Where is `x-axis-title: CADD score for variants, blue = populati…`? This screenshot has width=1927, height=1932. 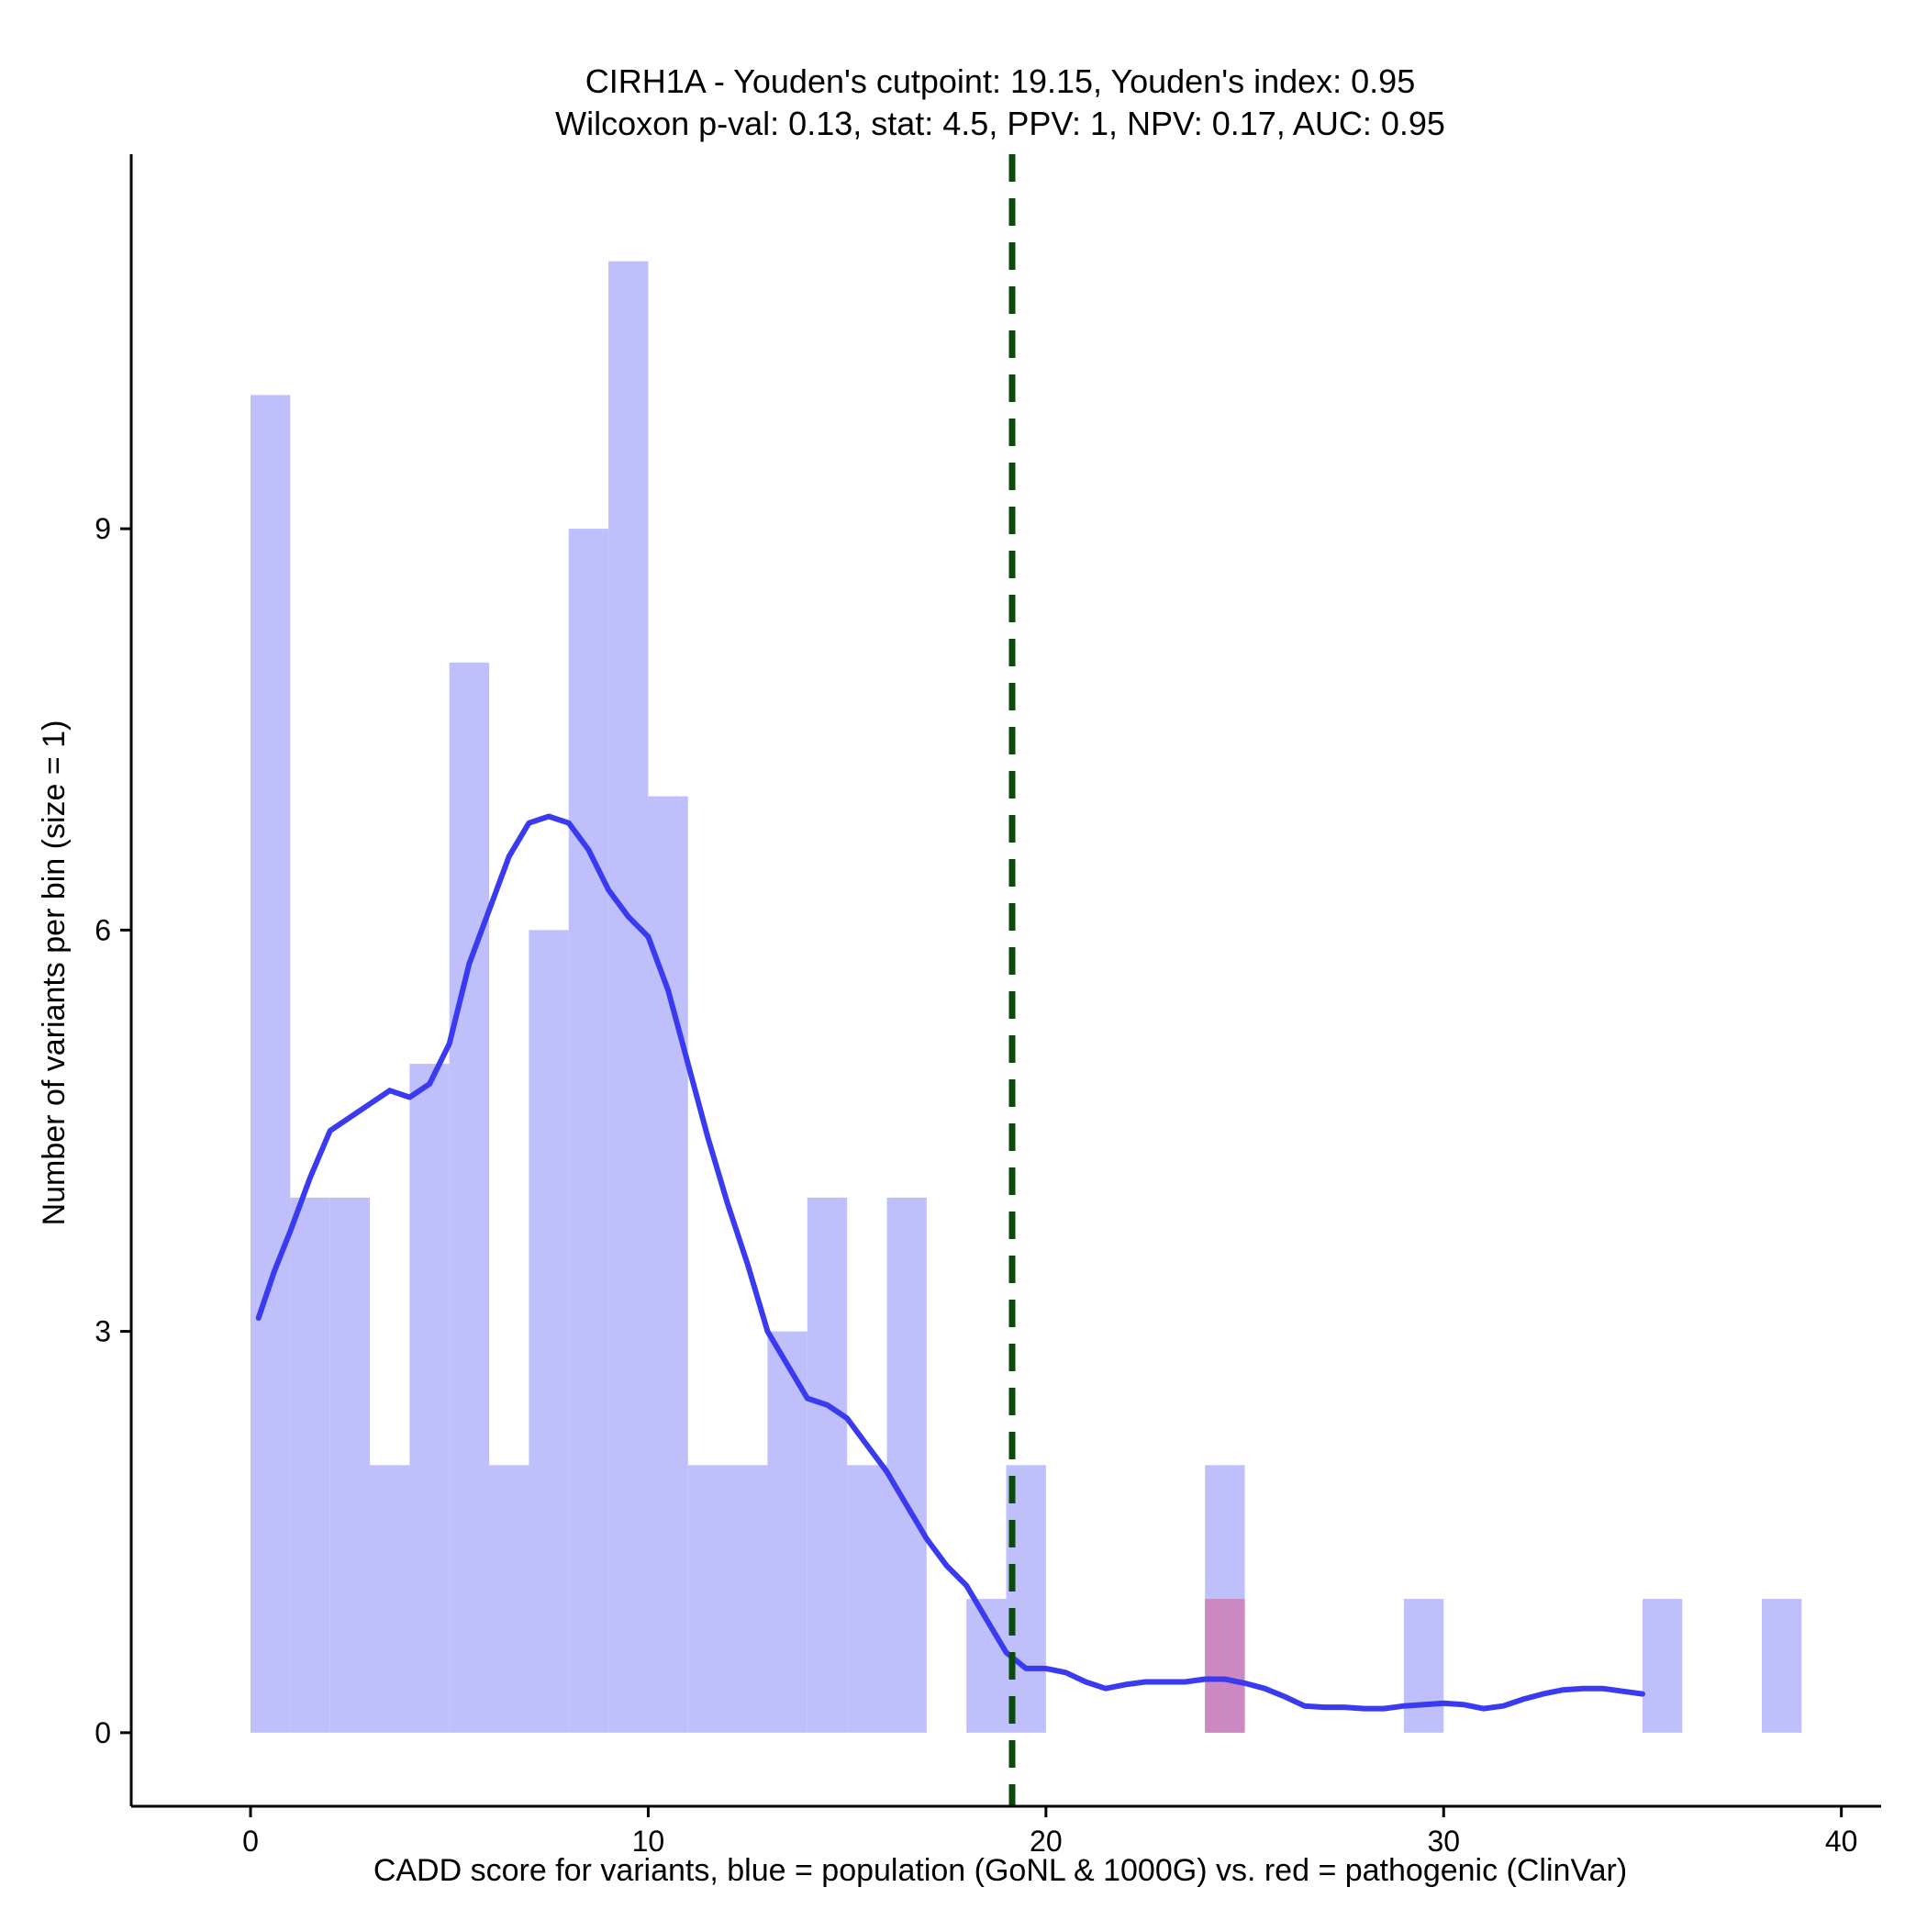 x-axis-title: CADD score for variants, blue = populati… is located at coordinates (1000, 1870).